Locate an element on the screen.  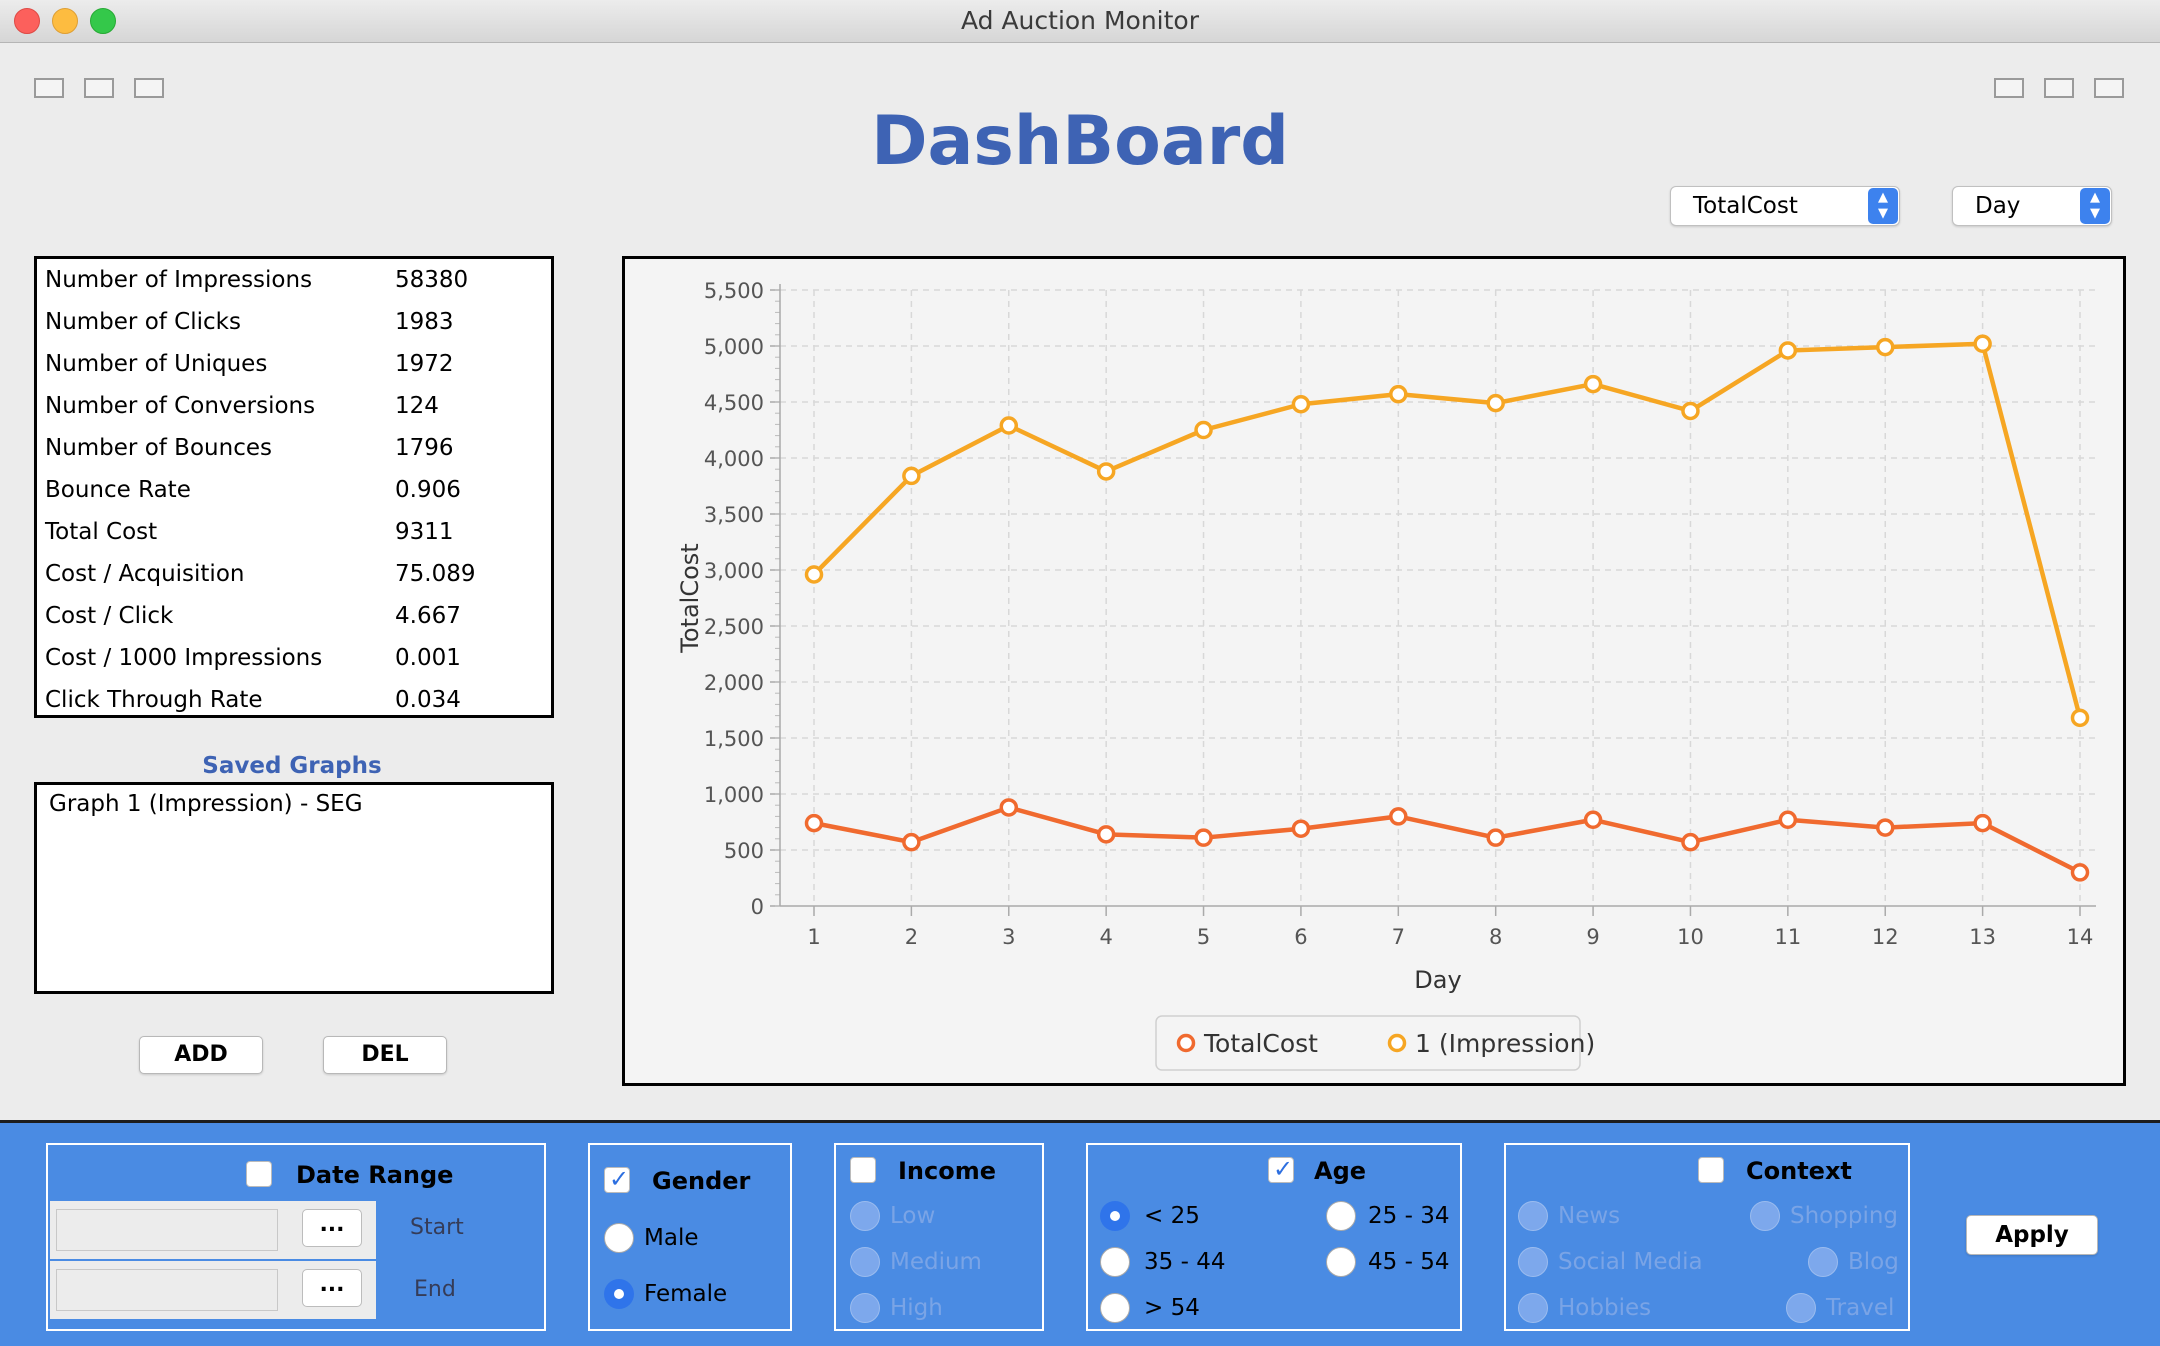
delete-graph-button: DEL is located at coordinates (385, 1055).